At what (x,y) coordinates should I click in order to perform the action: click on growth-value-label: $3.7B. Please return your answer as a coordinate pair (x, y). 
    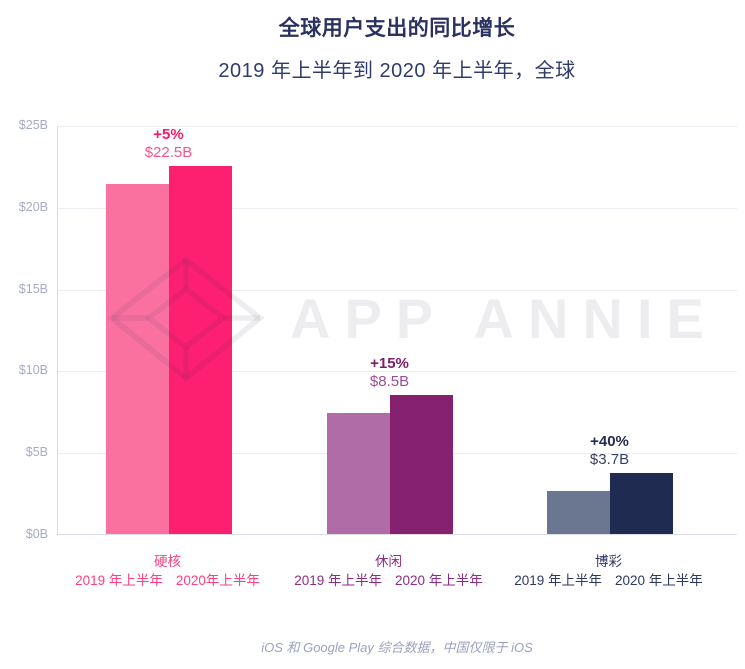
    Looking at the image, I should click on (609, 460).